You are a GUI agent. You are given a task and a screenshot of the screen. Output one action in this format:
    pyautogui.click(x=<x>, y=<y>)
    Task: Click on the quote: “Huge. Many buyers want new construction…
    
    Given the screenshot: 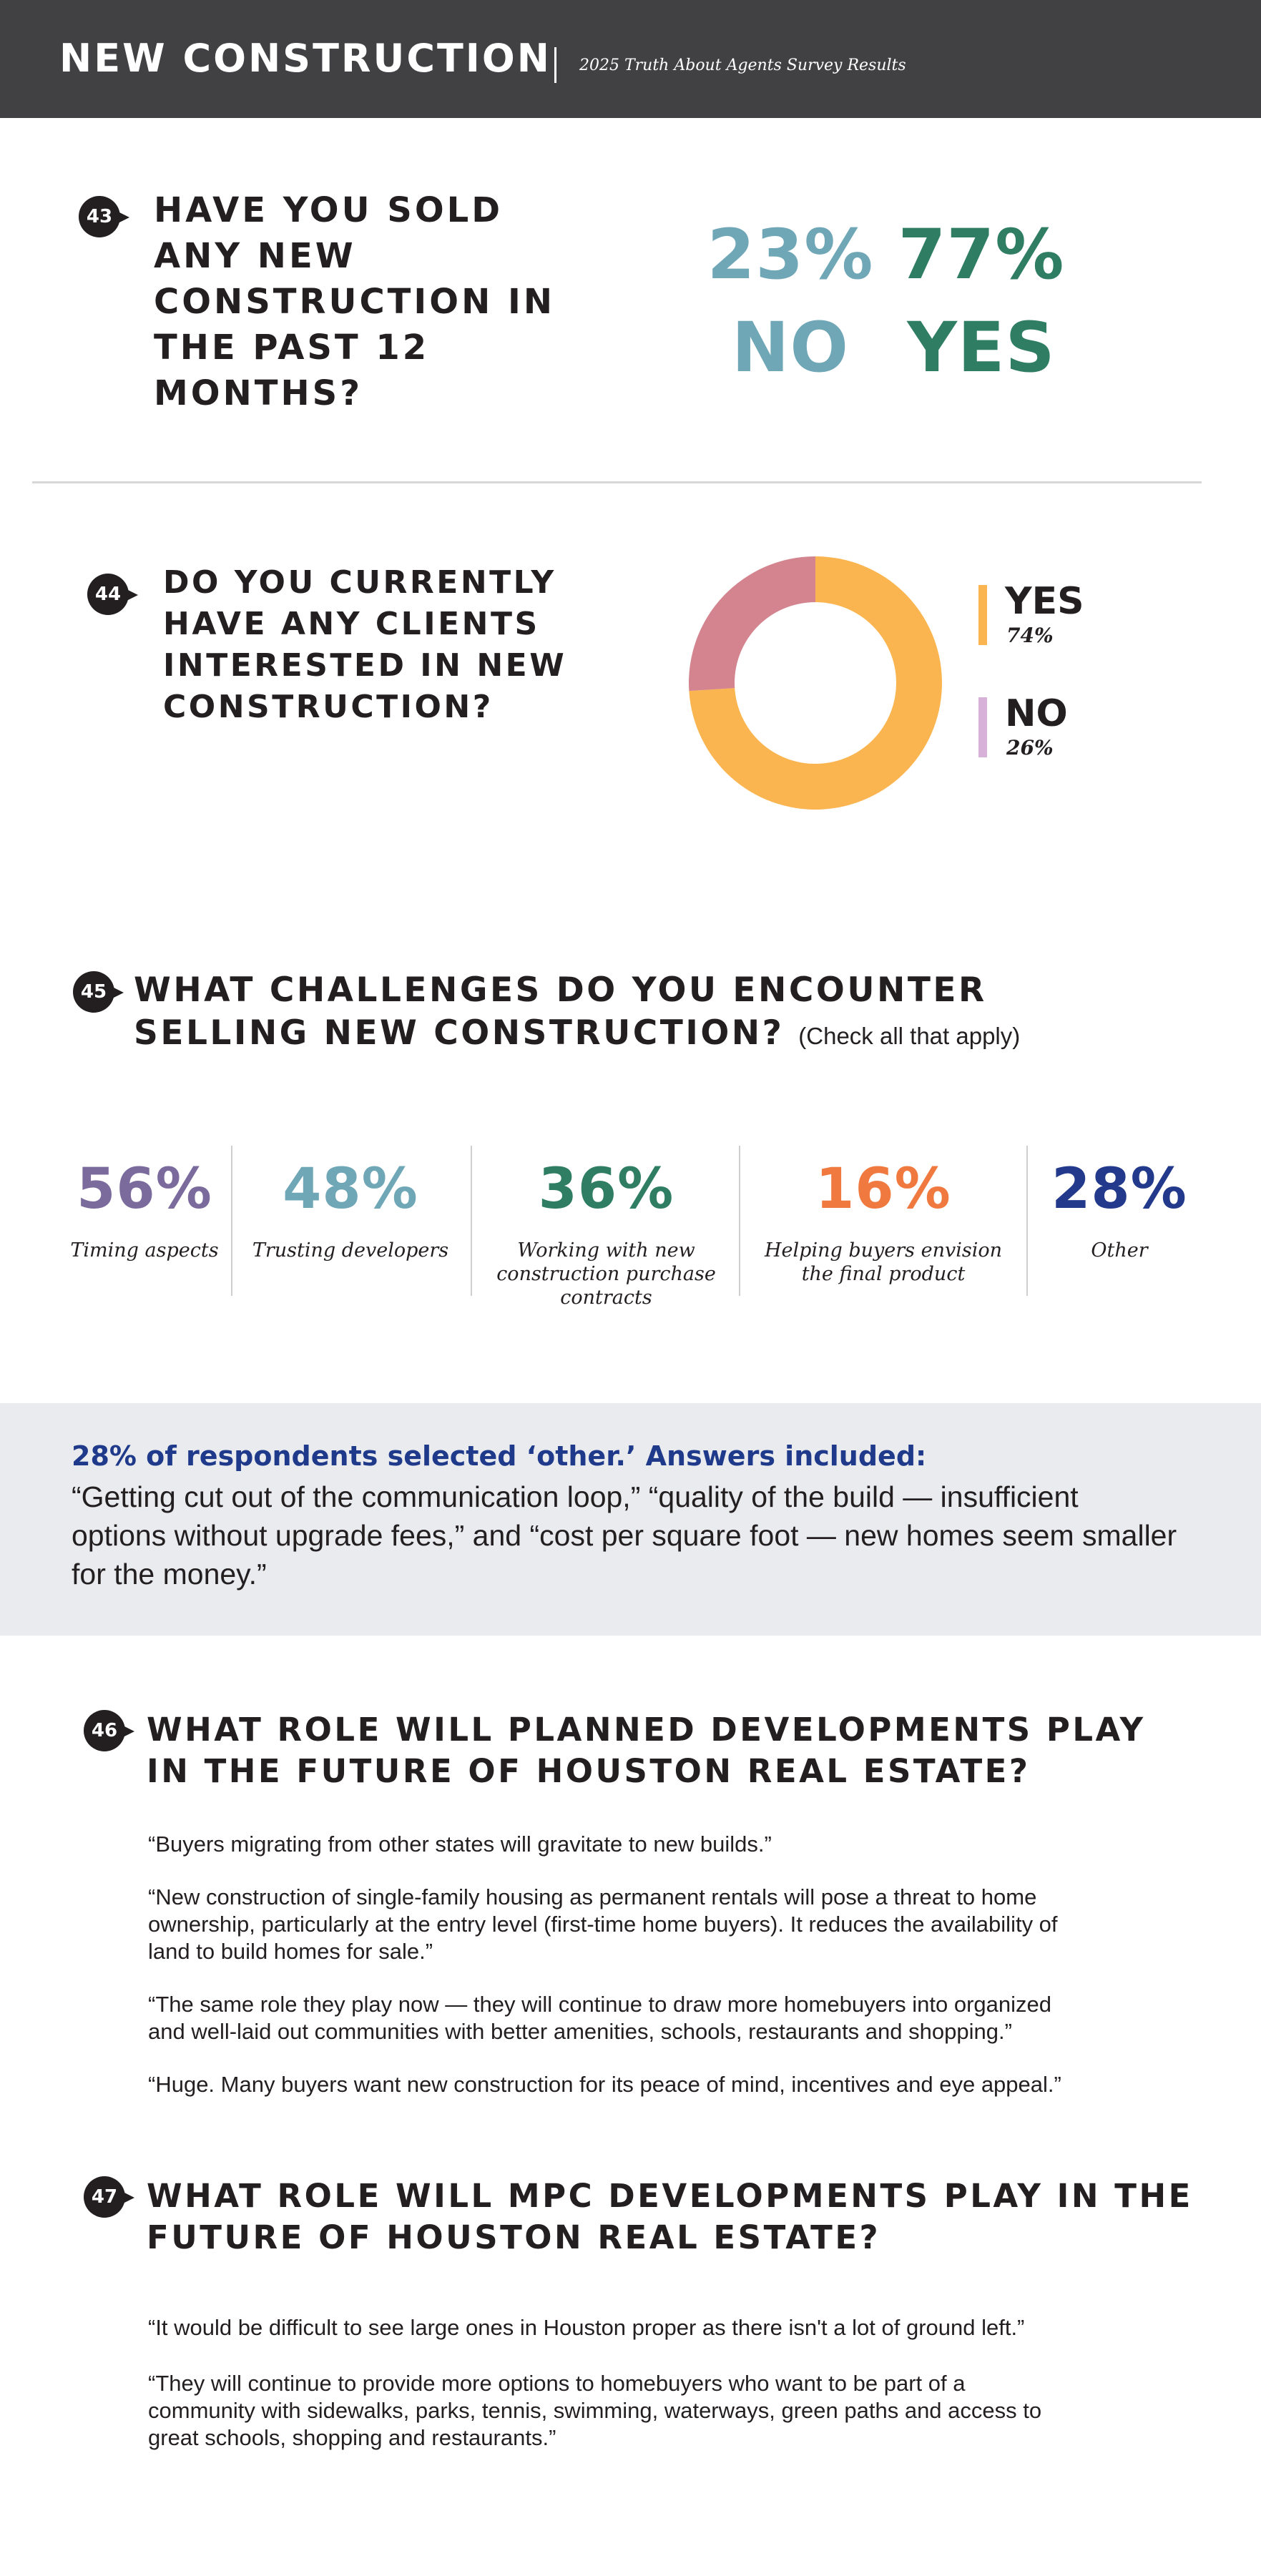 What is the action you would take?
    pyautogui.click(x=666, y=2085)
    